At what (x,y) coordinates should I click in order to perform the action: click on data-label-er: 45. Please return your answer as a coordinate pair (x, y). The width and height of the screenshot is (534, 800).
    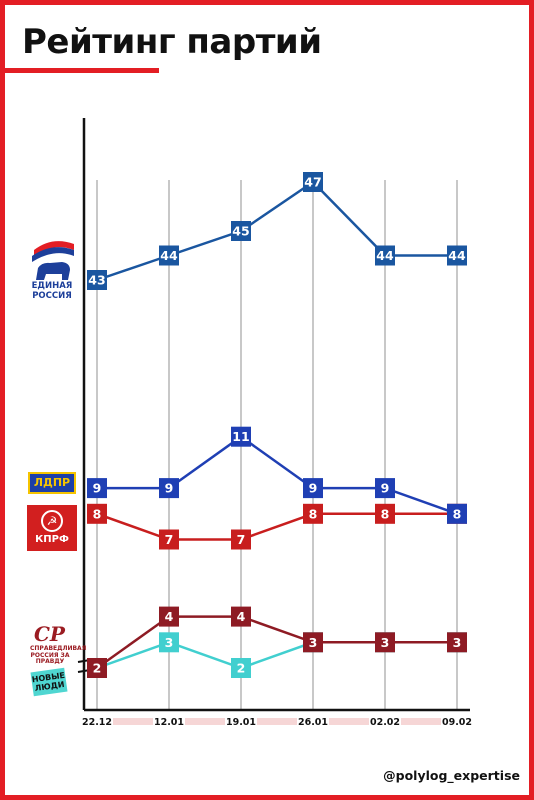
    Looking at the image, I should click on (240, 231).